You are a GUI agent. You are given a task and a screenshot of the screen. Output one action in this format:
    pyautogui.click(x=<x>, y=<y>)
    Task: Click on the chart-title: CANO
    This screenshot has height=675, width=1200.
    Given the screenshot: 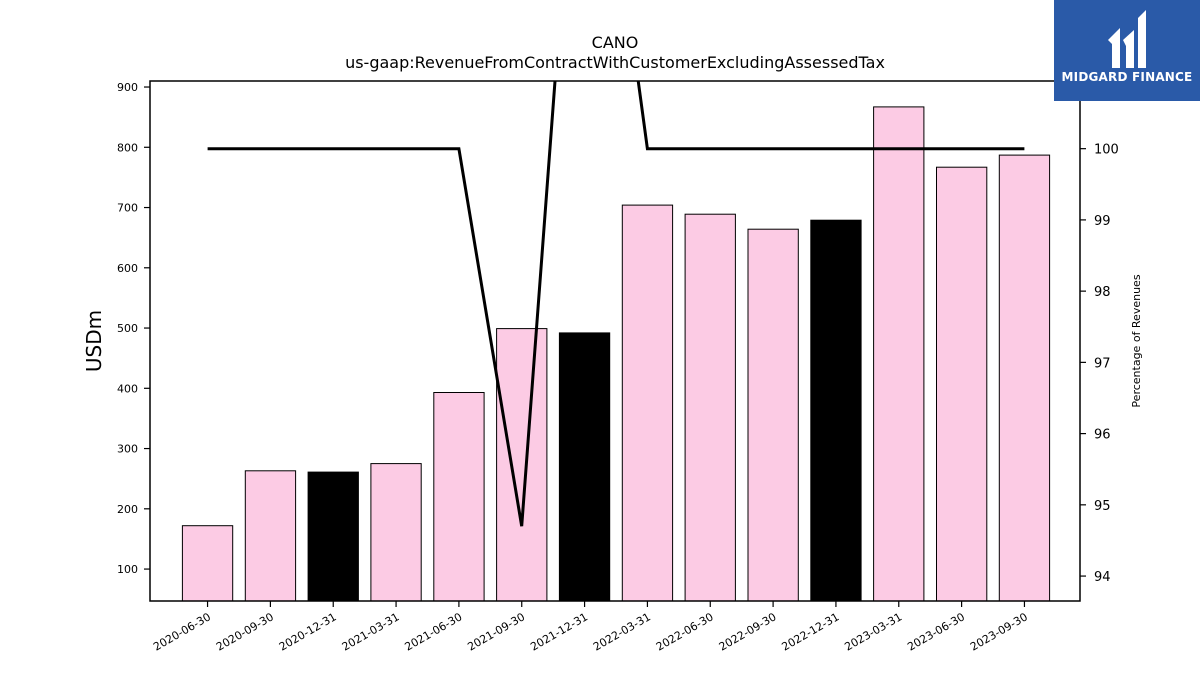 What is the action you would take?
    pyautogui.click(x=615, y=42)
    